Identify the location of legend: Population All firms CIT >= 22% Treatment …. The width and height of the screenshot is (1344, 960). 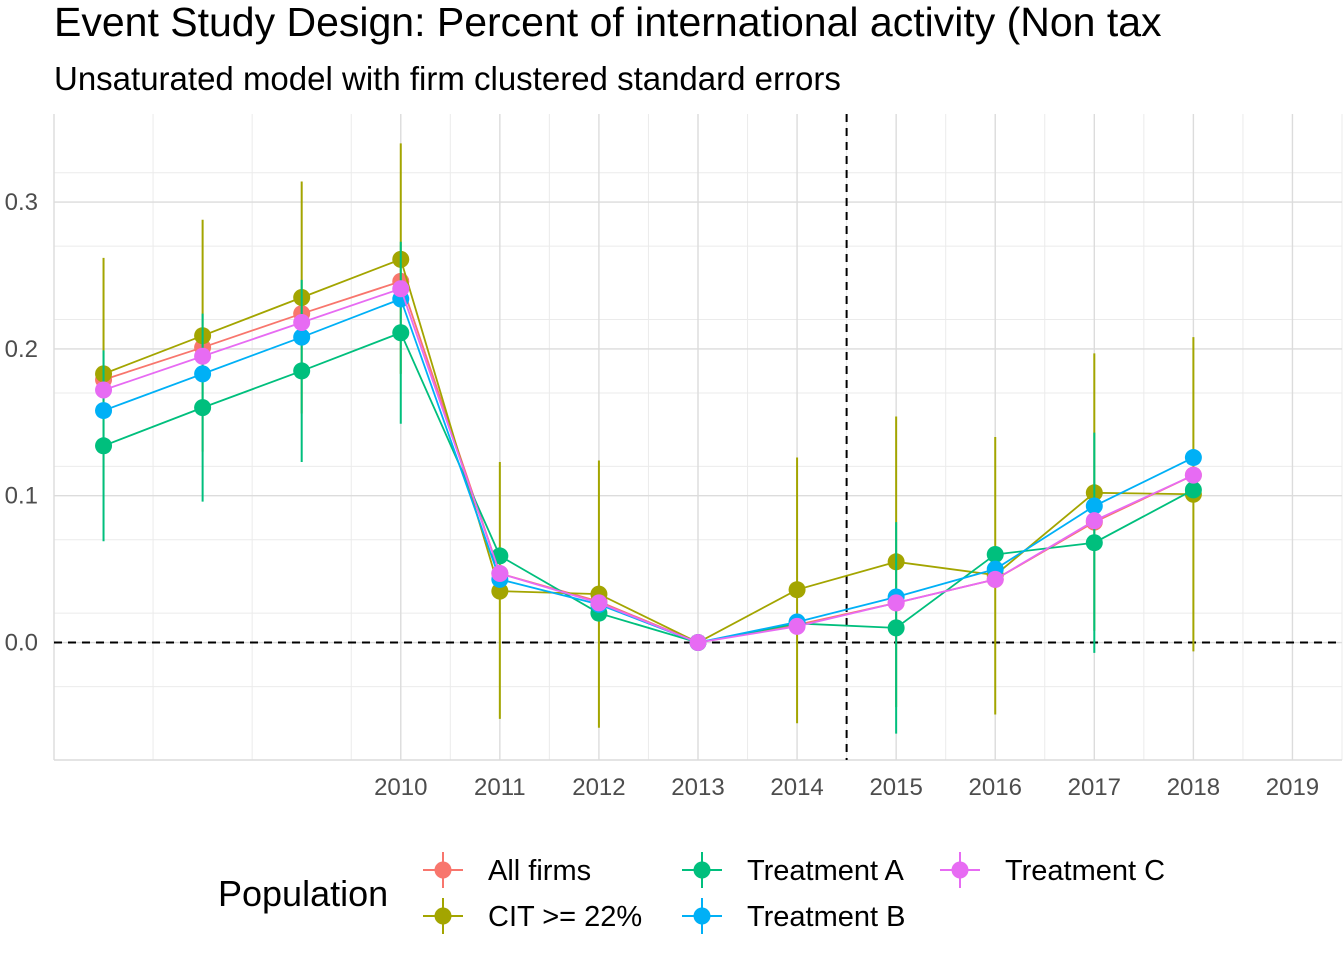
(691, 893).